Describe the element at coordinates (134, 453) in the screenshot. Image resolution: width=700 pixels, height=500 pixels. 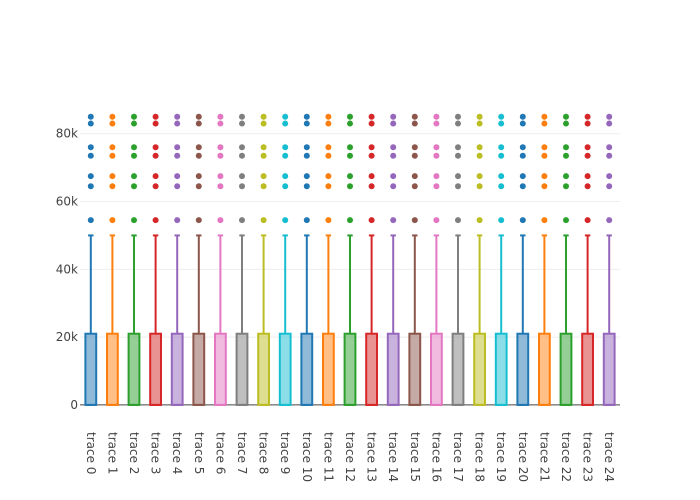
I see `x-tick-label: trace 2` at that location.